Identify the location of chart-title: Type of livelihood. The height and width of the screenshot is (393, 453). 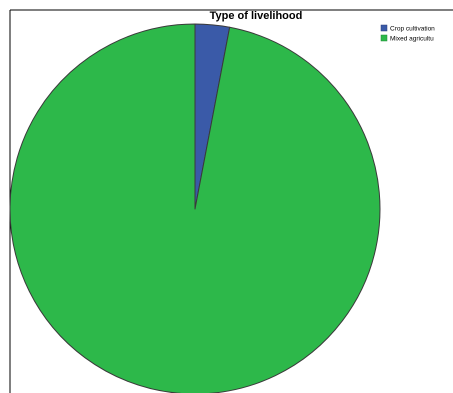
(256, 16).